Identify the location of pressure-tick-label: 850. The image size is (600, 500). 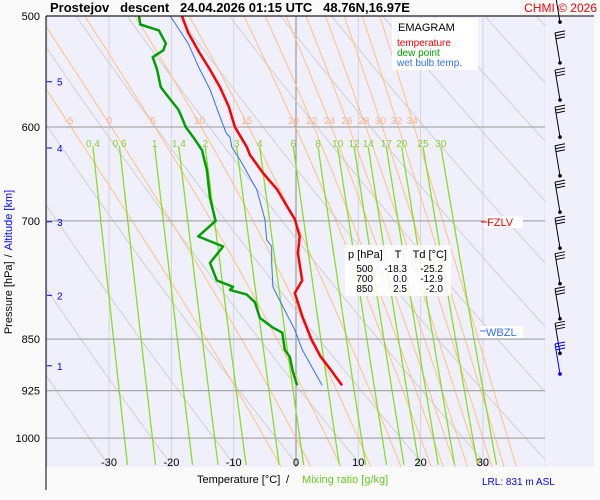
(31, 340).